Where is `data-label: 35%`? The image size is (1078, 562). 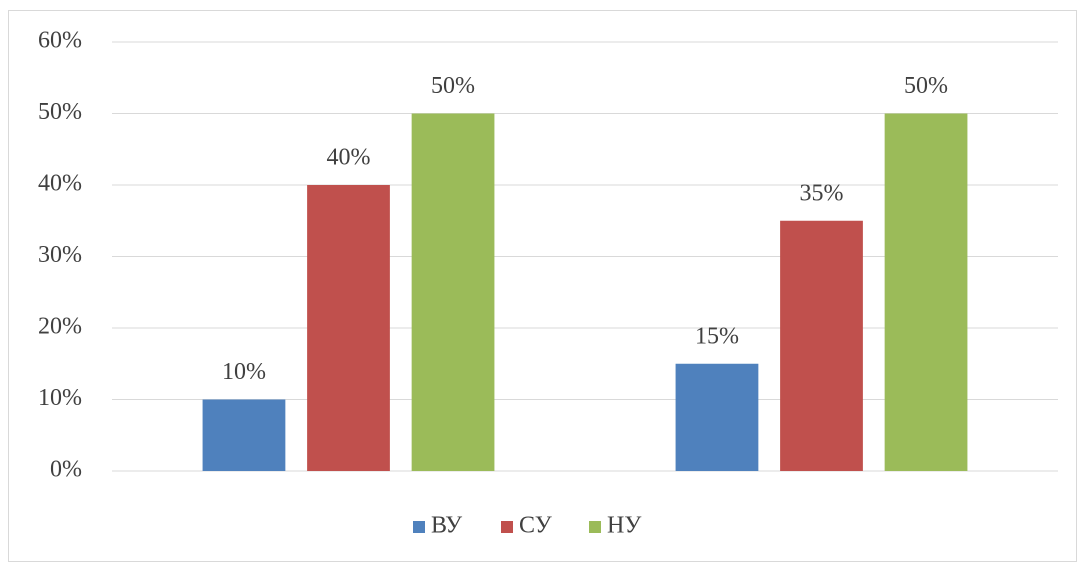 data-label: 35% is located at coordinates (822, 193).